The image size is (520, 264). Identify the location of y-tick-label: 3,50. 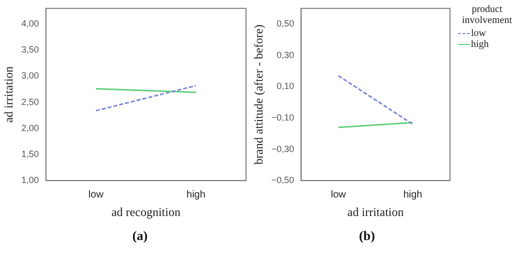
(30, 49).